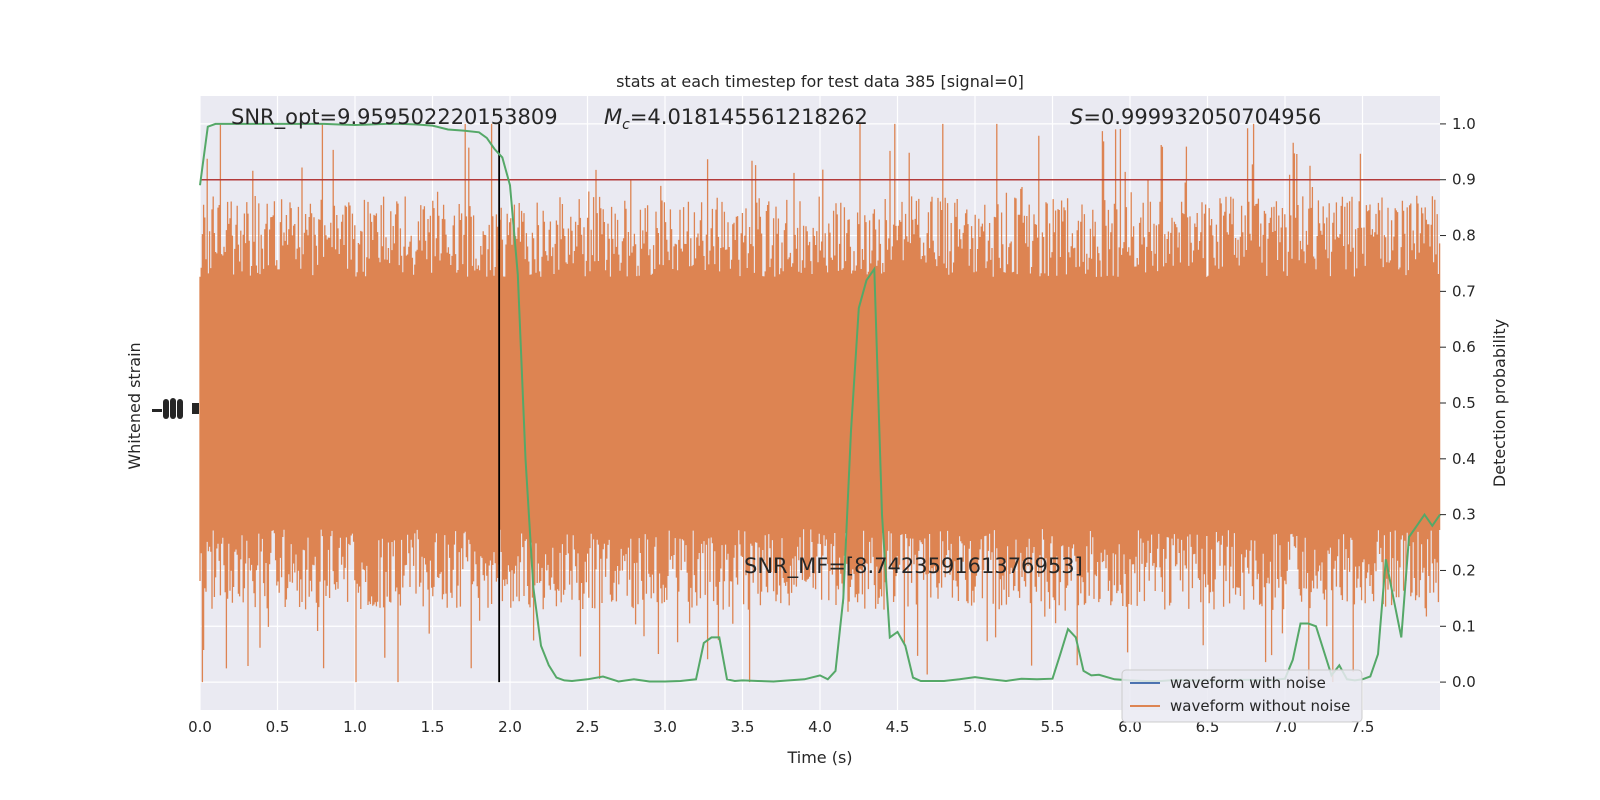  What do you see at coordinates (1076, 117) in the screenshot?
I see `s-symbol: S` at bounding box center [1076, 117].